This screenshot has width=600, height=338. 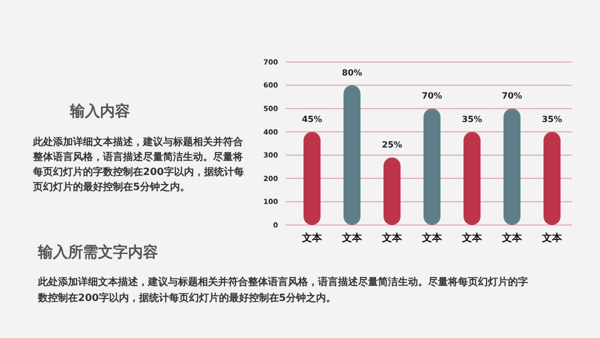 What do you see at coordinates (97, 252) in the screenshot?
I see `text: 输入所需文字内容` at bounding box center [97, 252].